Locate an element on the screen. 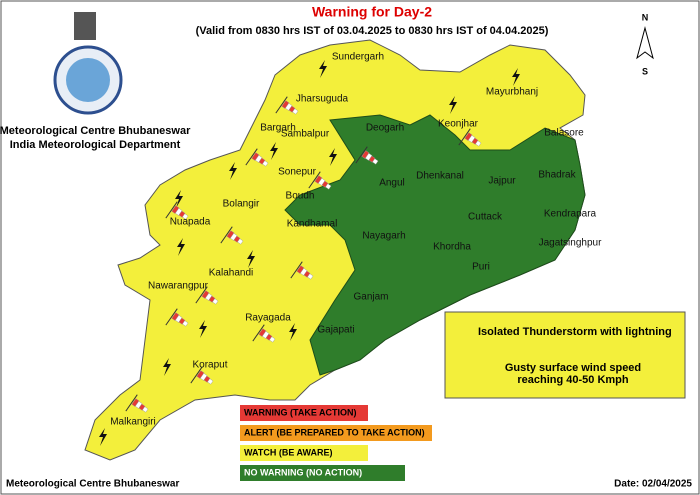 The width and height of the screenshot is (700, 495). district-label: Mayurbhanj is located at coordinates (512, 92).